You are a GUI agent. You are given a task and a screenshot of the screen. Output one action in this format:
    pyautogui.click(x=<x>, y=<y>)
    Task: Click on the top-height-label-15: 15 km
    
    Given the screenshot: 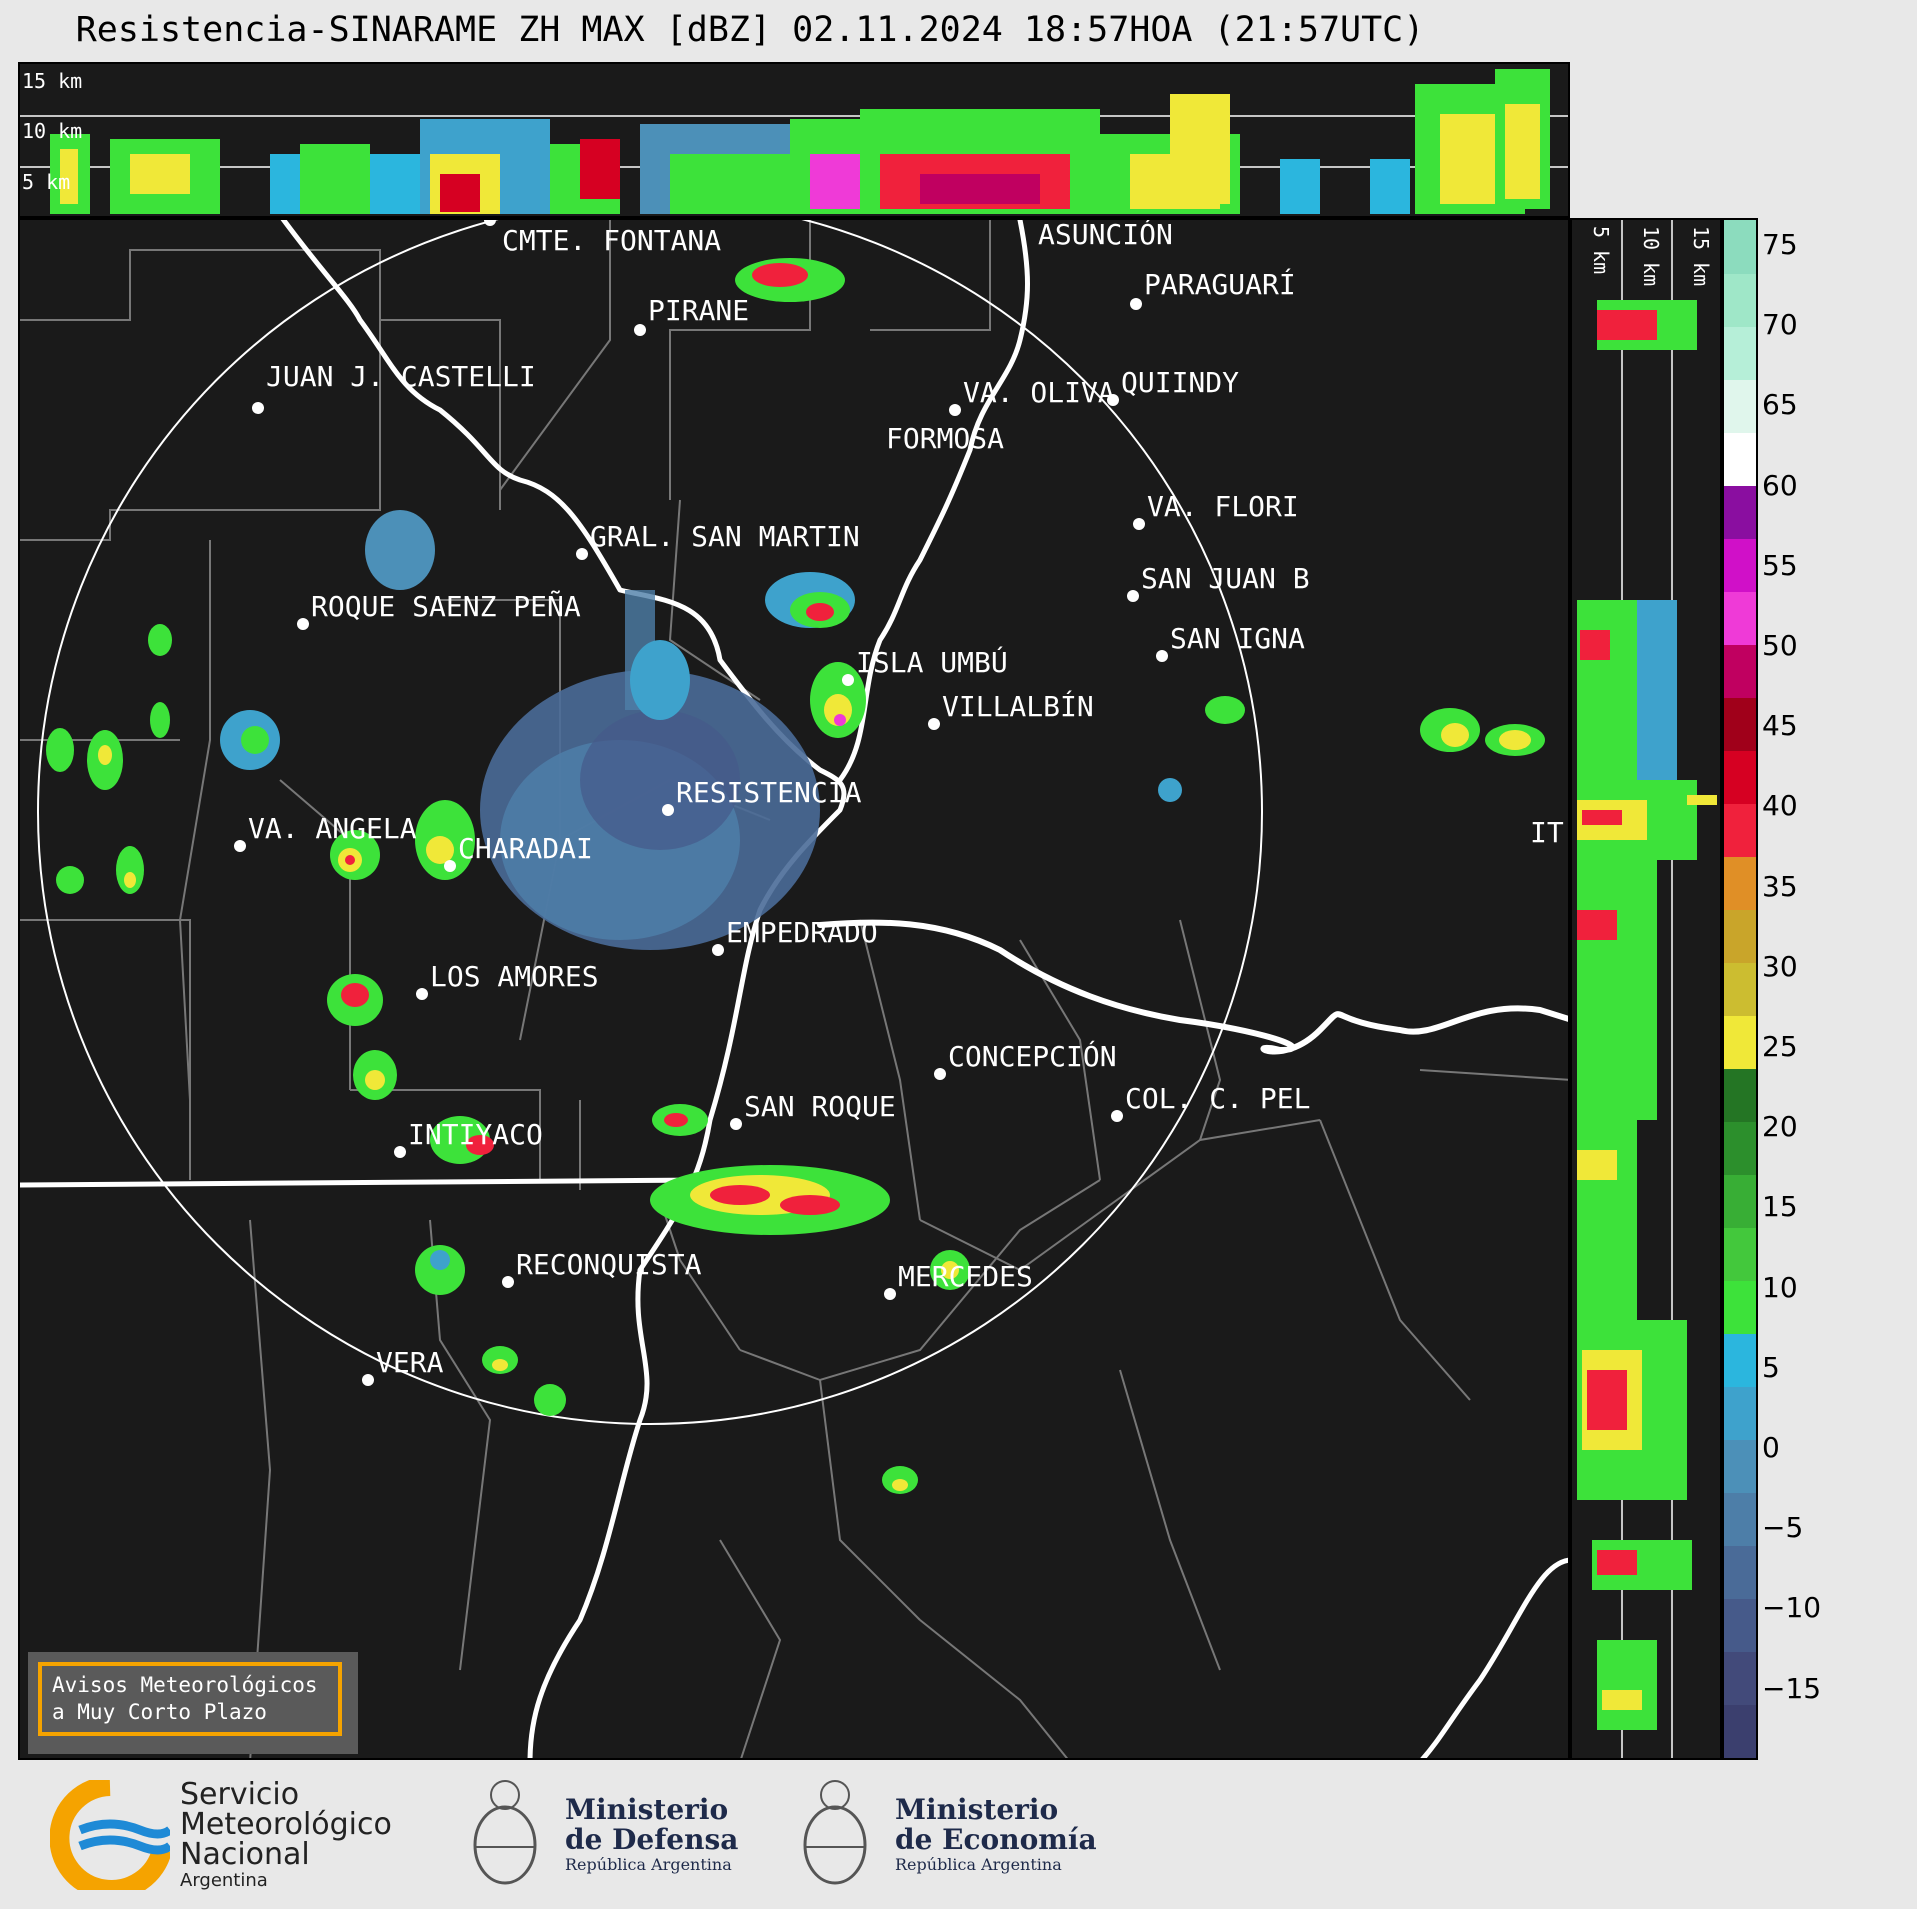 What is the action you would take?
    pyautogui.click(x=52, y=81)
    